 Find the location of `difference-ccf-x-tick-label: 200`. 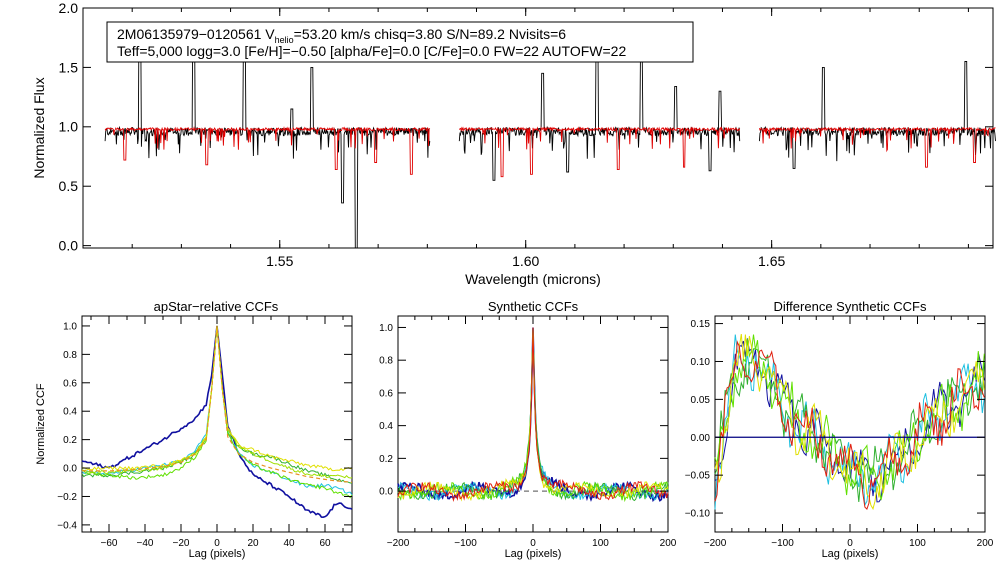

difference-ccf-x-tick-label: 200 is located at coordinates (985, 543).